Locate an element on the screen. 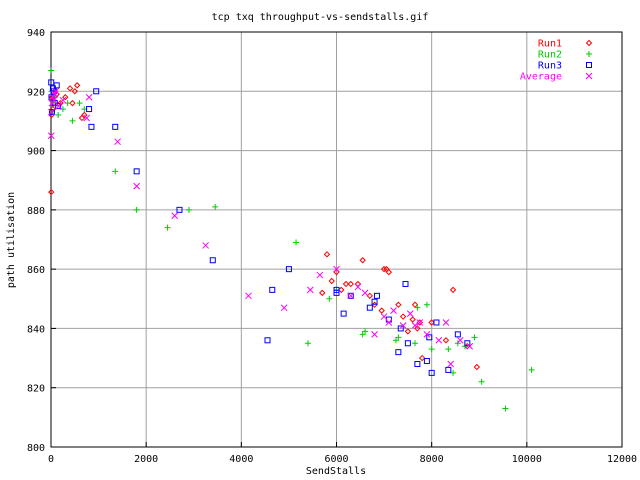 The height and width of the screenshot is (480, 640). legend-label: Run2 is located at coordinates (550, 55).